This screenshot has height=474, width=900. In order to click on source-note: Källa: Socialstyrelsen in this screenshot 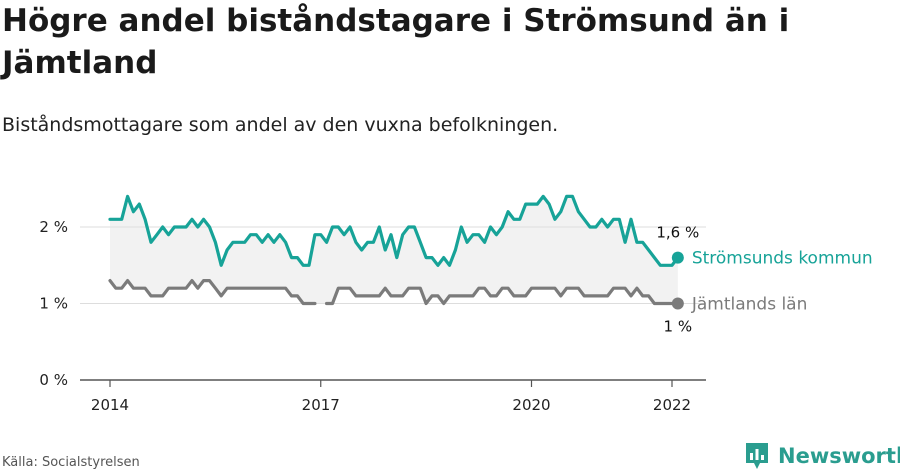, I will do `click(71, 462)`.